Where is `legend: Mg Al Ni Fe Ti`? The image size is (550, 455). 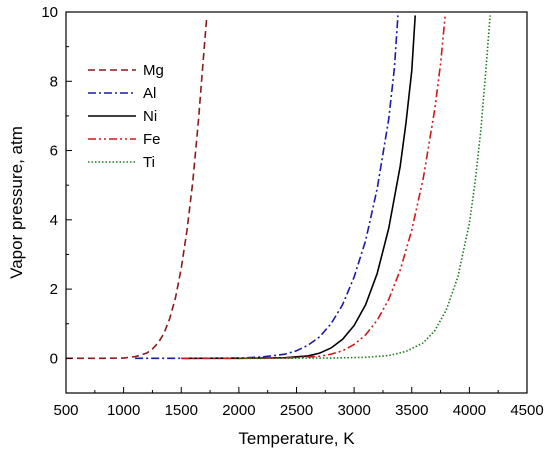 legend: Mg Al Ni Fe Ti is located at coordinates (126, 116).